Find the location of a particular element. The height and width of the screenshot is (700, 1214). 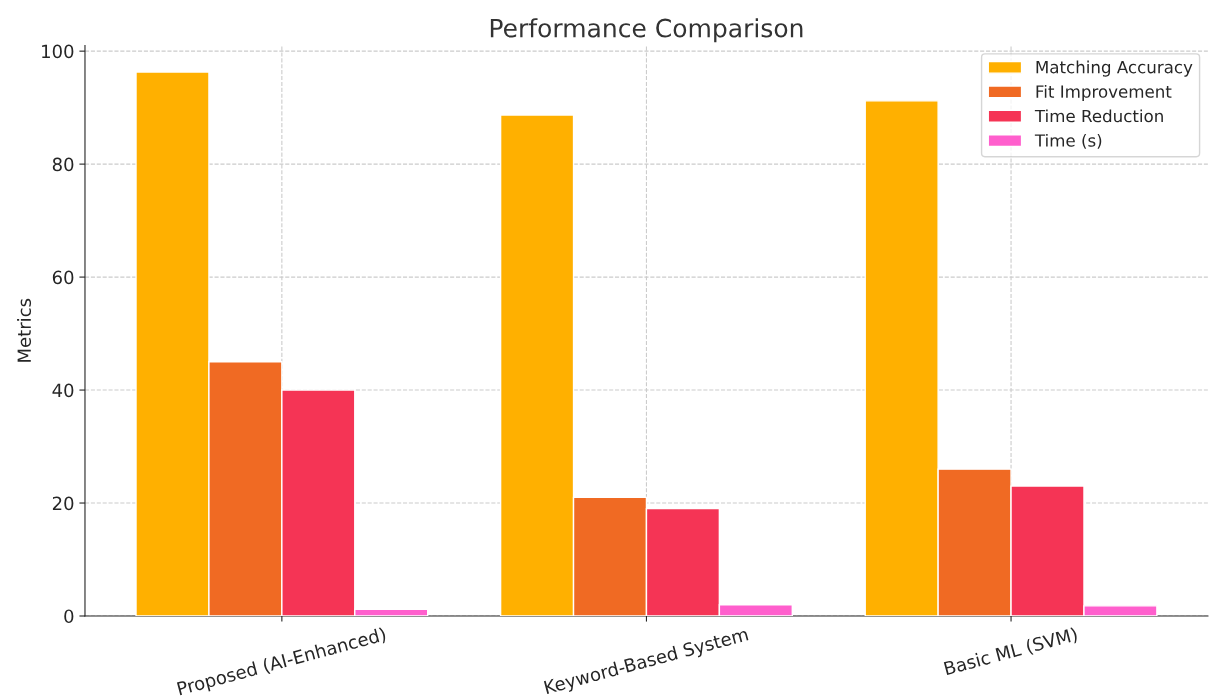

y-tick-label: 60 is located at coordinates (63, 277).